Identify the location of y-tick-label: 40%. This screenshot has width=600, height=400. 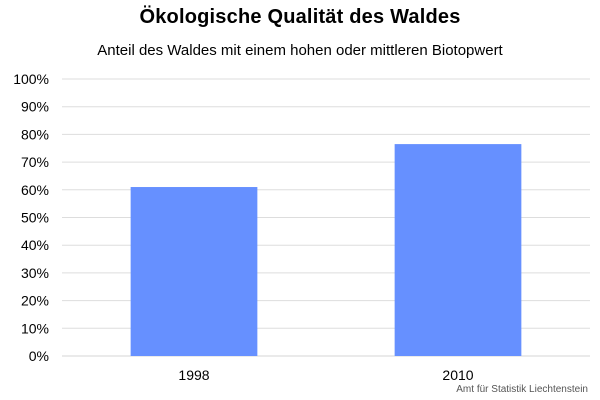
(35, 245).